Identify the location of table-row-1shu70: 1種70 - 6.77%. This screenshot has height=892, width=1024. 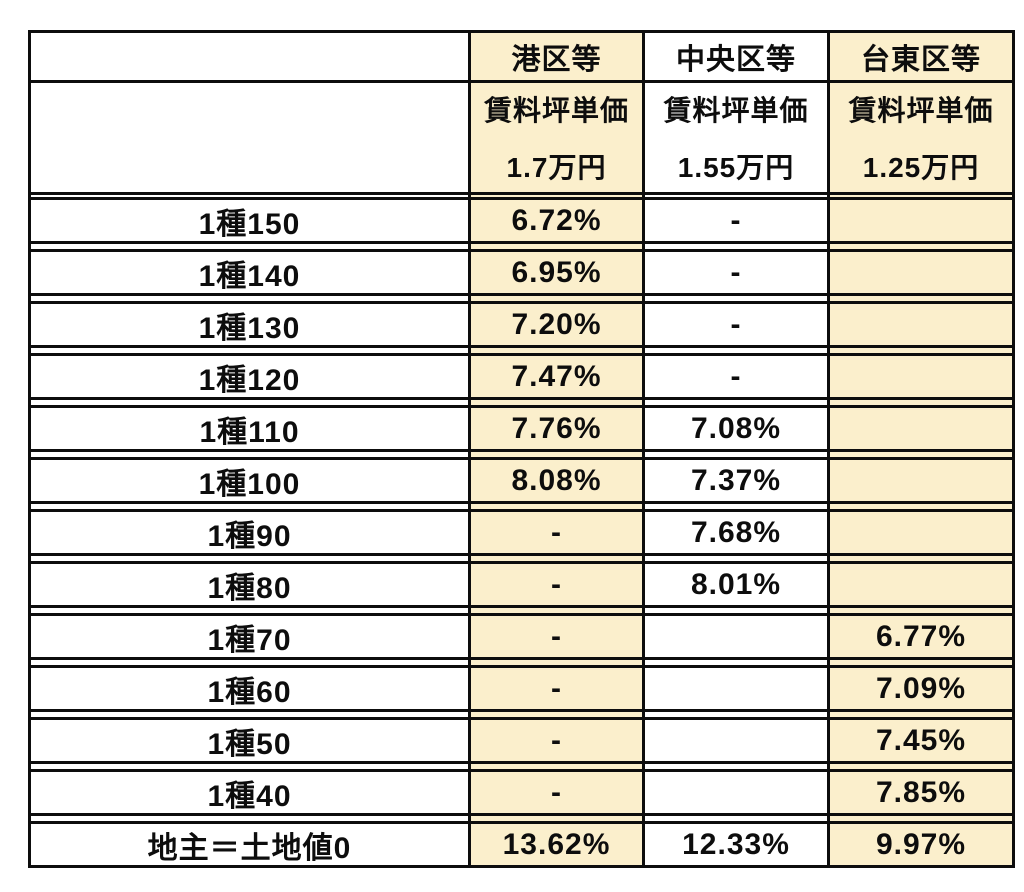
(521, 636).